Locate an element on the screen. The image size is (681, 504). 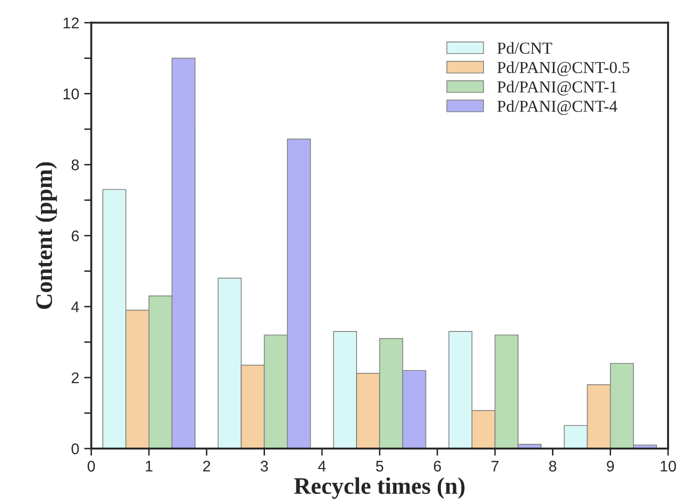
x-tick-label: 7 is located at coordinates (495, 466).